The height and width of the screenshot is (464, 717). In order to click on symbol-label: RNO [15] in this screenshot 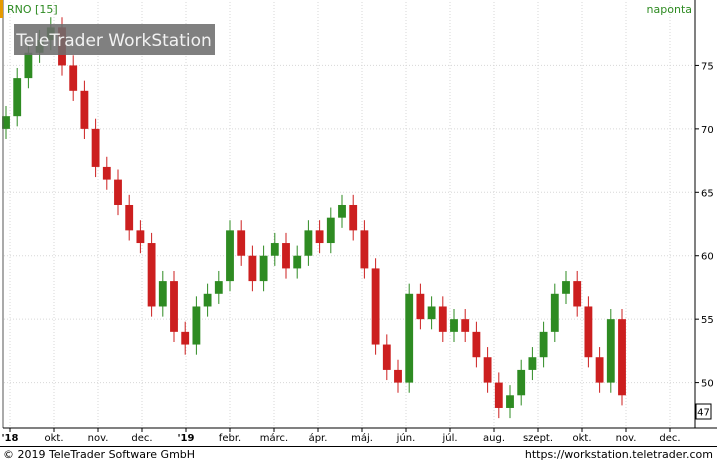, I will do `click(32, 9)`.